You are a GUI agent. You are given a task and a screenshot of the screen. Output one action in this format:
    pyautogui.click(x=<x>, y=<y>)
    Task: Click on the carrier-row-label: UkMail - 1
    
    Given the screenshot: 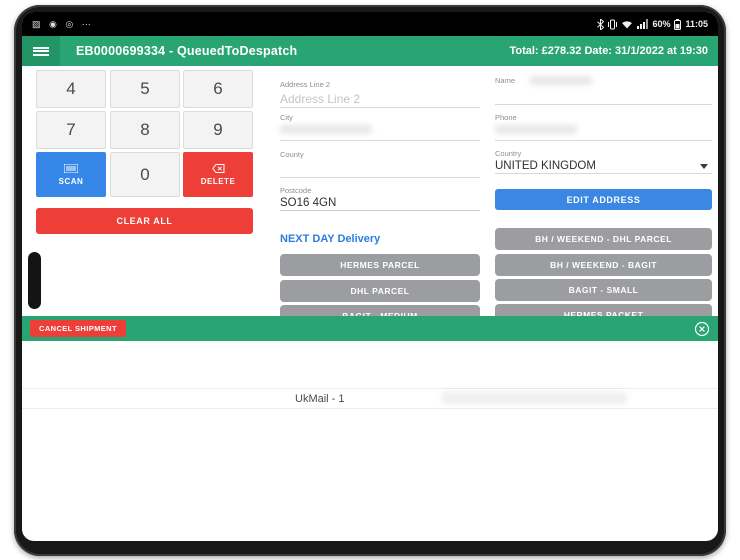 What is the action you would take?
    pyautogui.click(x=320, y=398)
    